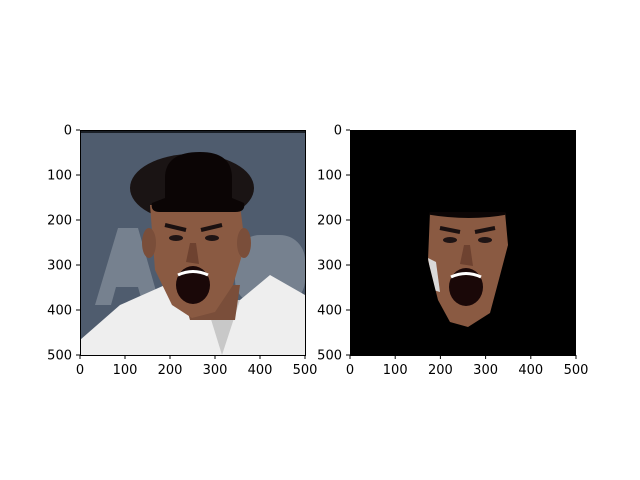 Image resolution: width=640 pixels, height=480 pixels. I want to click on left-eyebrow, so click(175, 227).